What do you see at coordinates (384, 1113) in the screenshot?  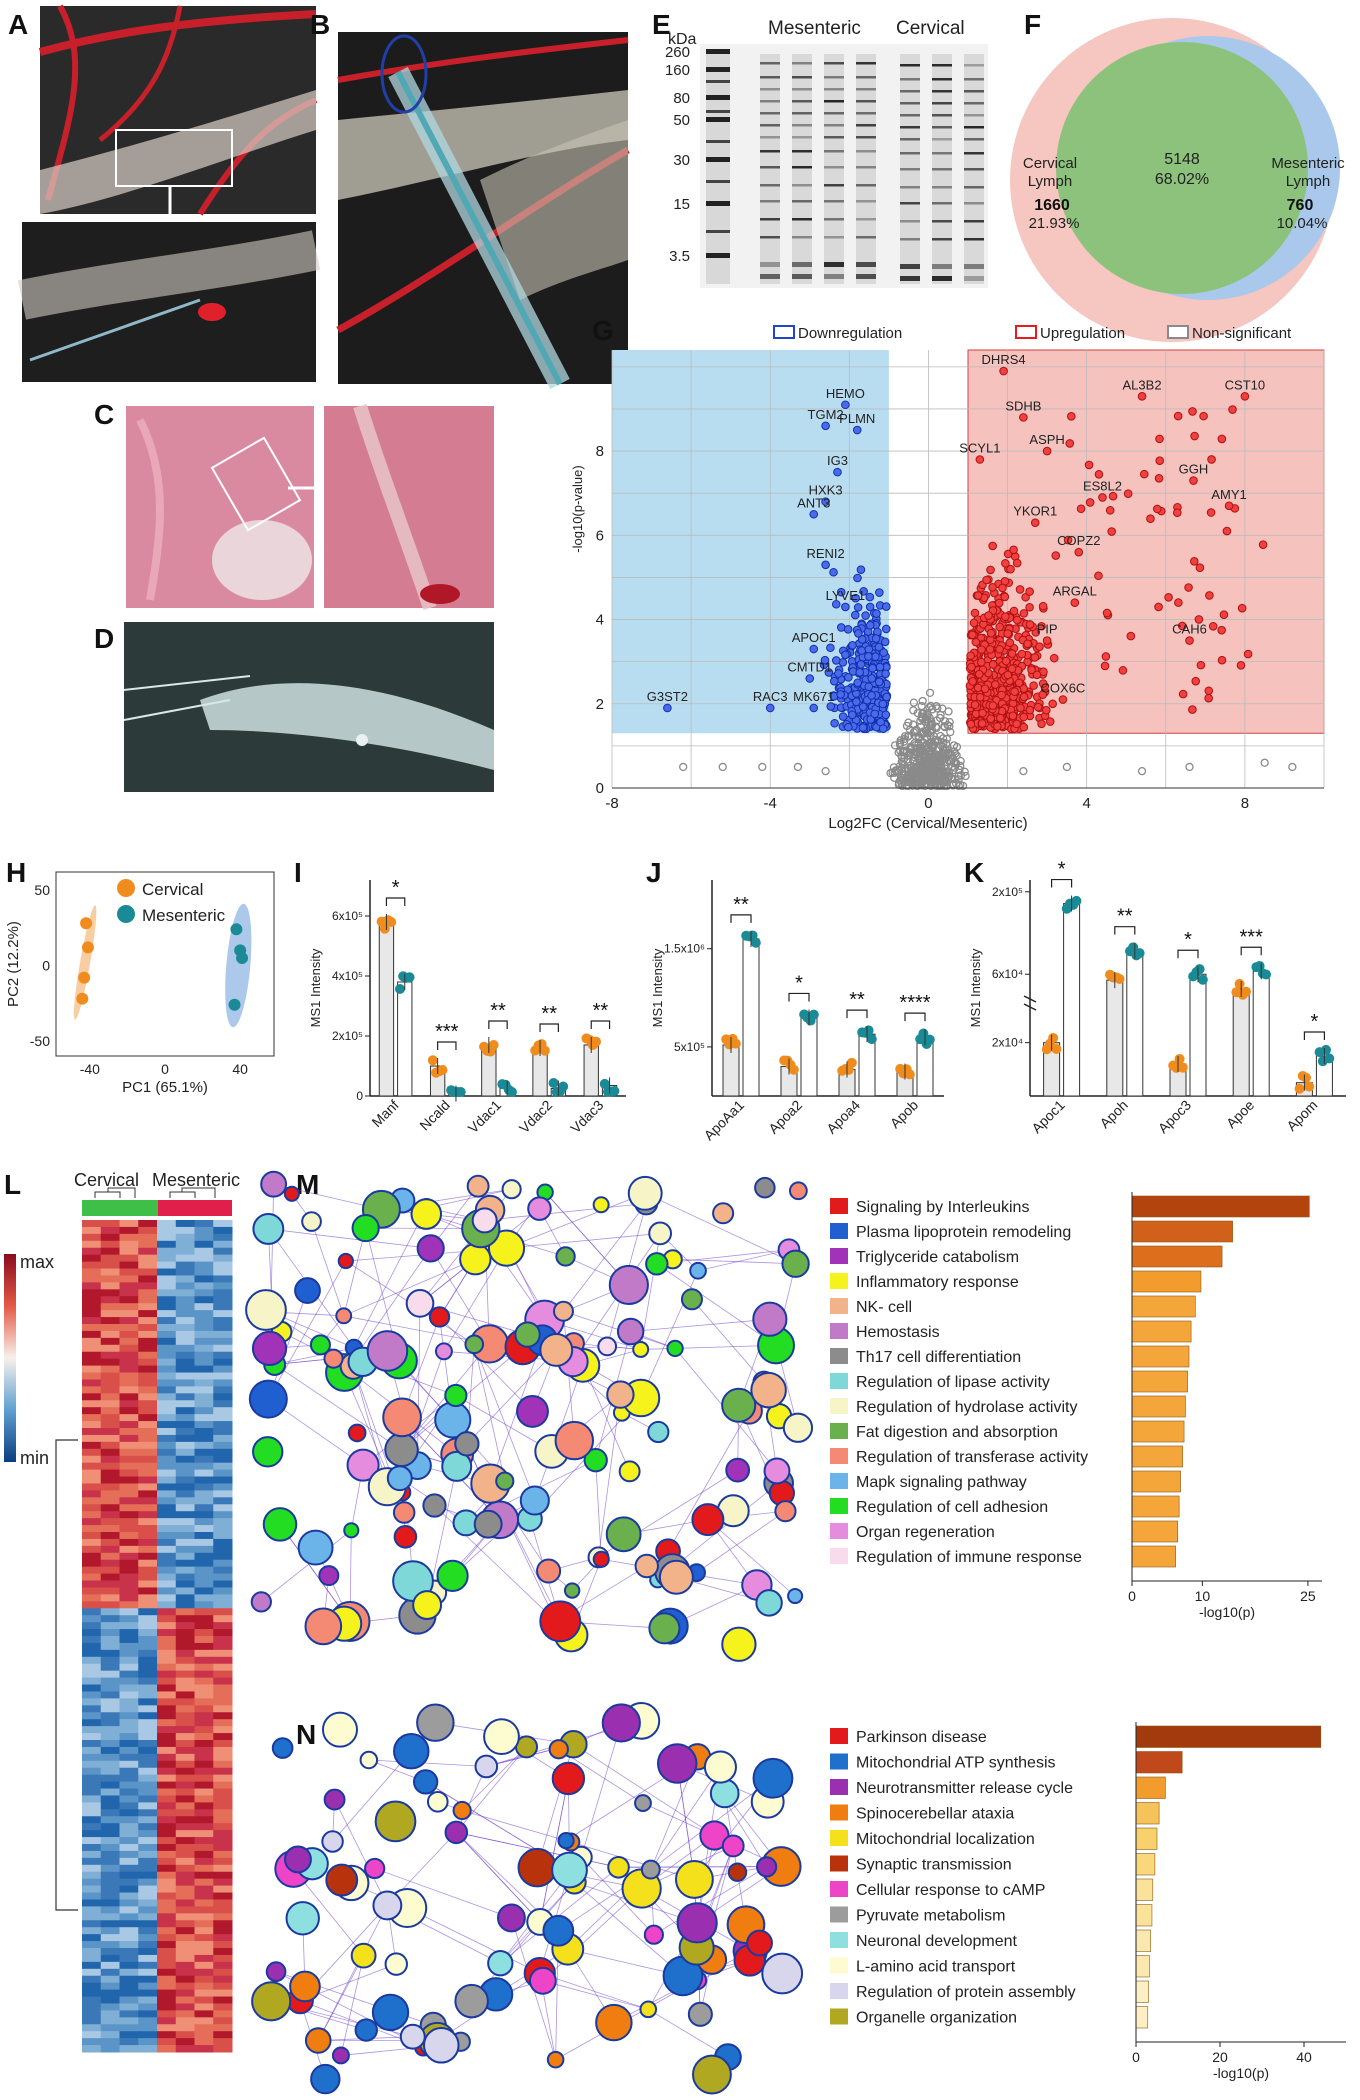 I see `category-label: Manf` at bounding box center [384, 1113].